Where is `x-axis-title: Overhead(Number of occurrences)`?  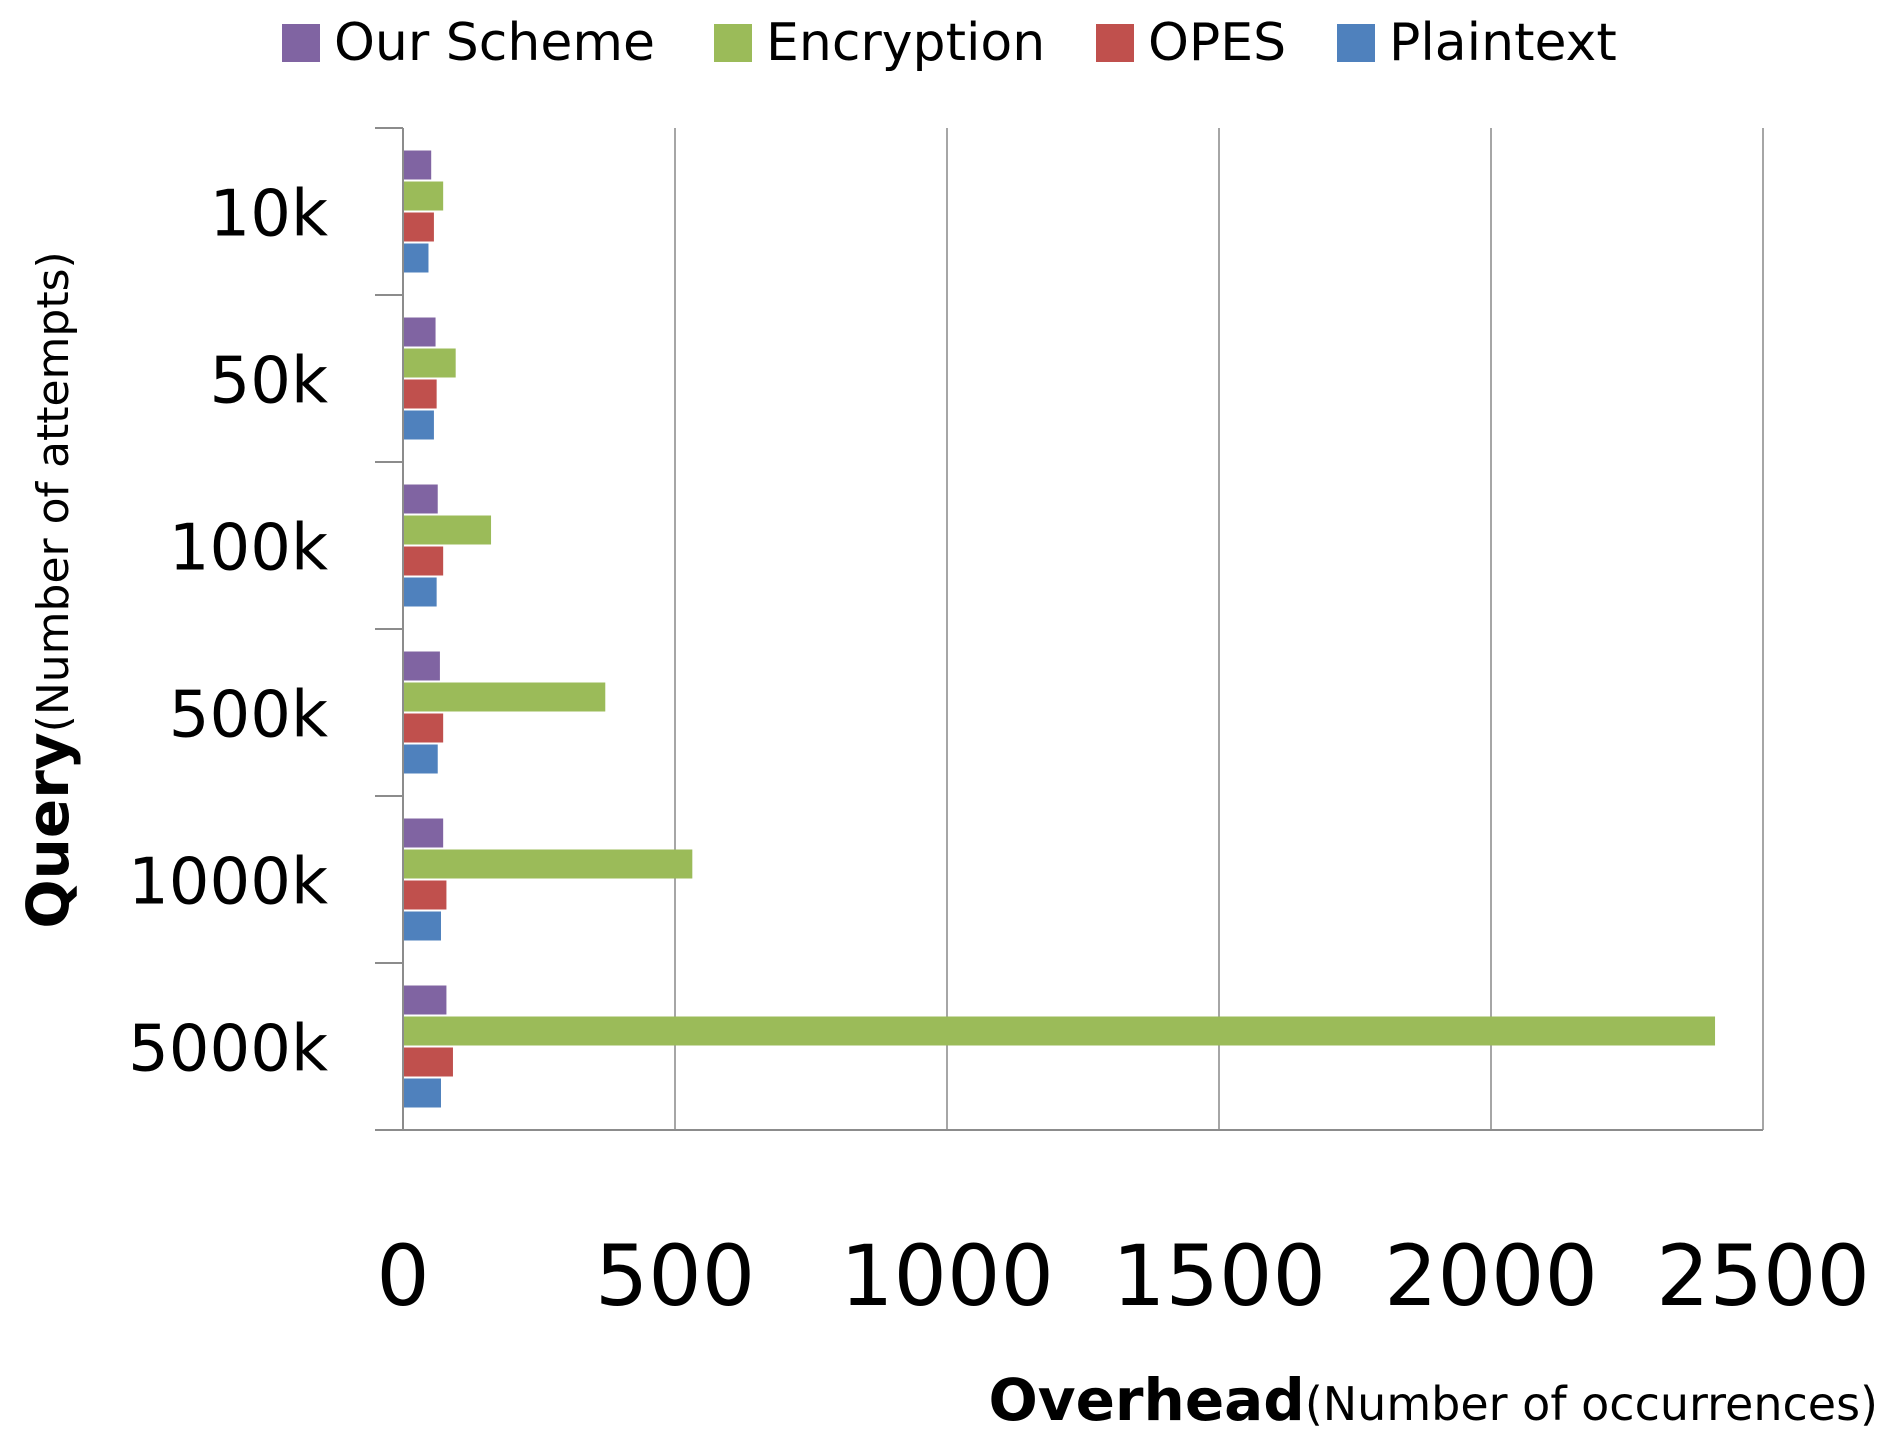
x-axis-title: Overhead(Number of occurrences) is located at coordinates (1433, 1400).